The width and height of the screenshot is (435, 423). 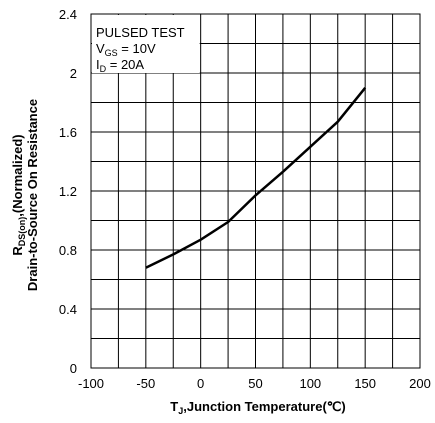 I want to click on x-tick-label: 0, so click(x=200, y=383).